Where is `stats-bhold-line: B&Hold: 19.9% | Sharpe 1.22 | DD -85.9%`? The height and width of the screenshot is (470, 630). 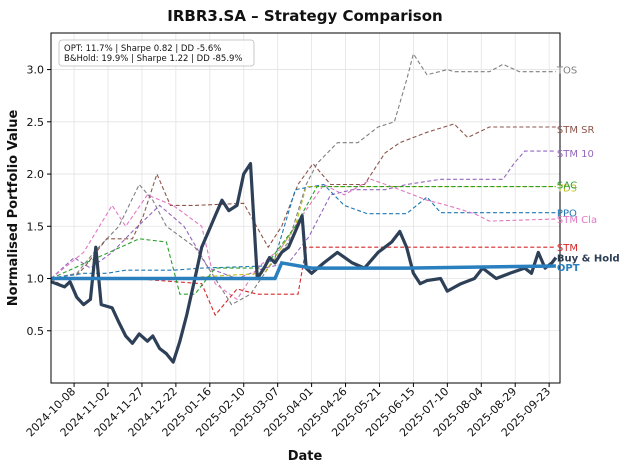
stats-bhold-line: B&Hold: 19.9% | Sharpe 1.22 | DD -85.9% is located at coordinates (153, 59).